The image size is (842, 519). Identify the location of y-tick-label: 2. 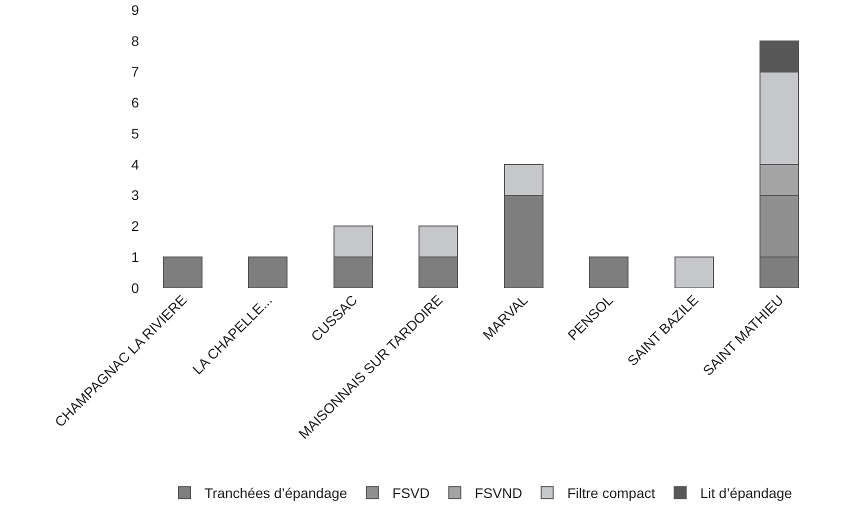
(135, 226).